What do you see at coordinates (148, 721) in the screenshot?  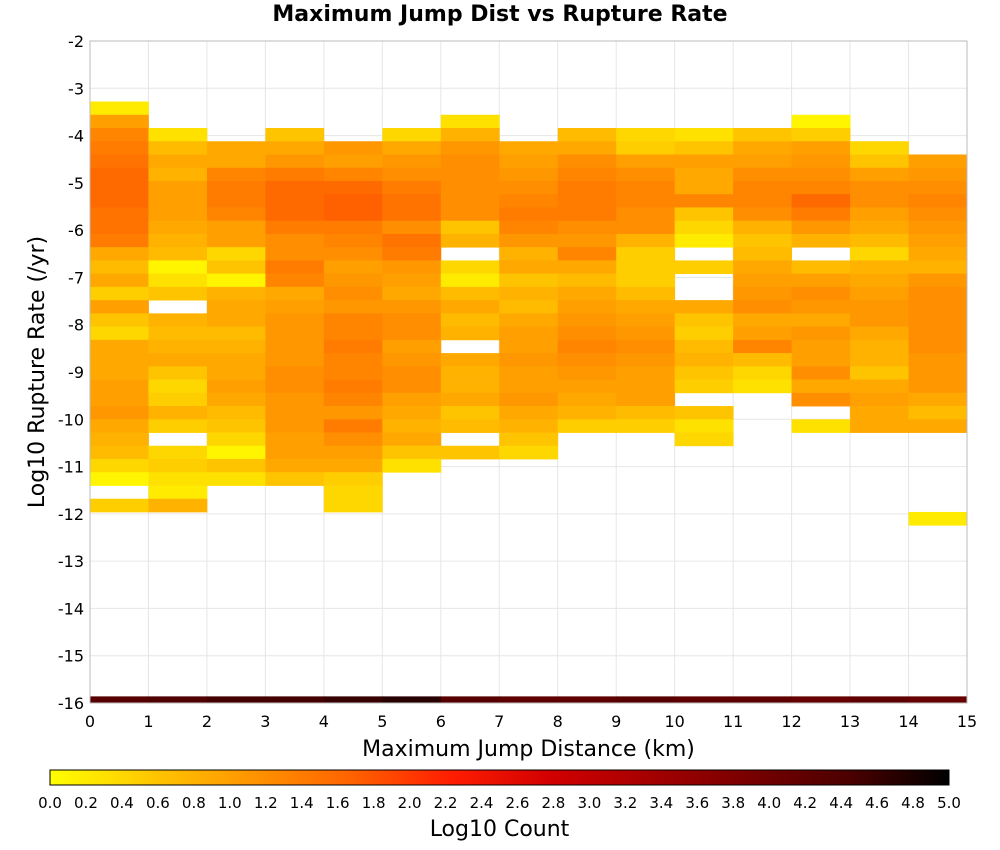 I see `x-tick-label: 1` at bounding box center [148, 721].